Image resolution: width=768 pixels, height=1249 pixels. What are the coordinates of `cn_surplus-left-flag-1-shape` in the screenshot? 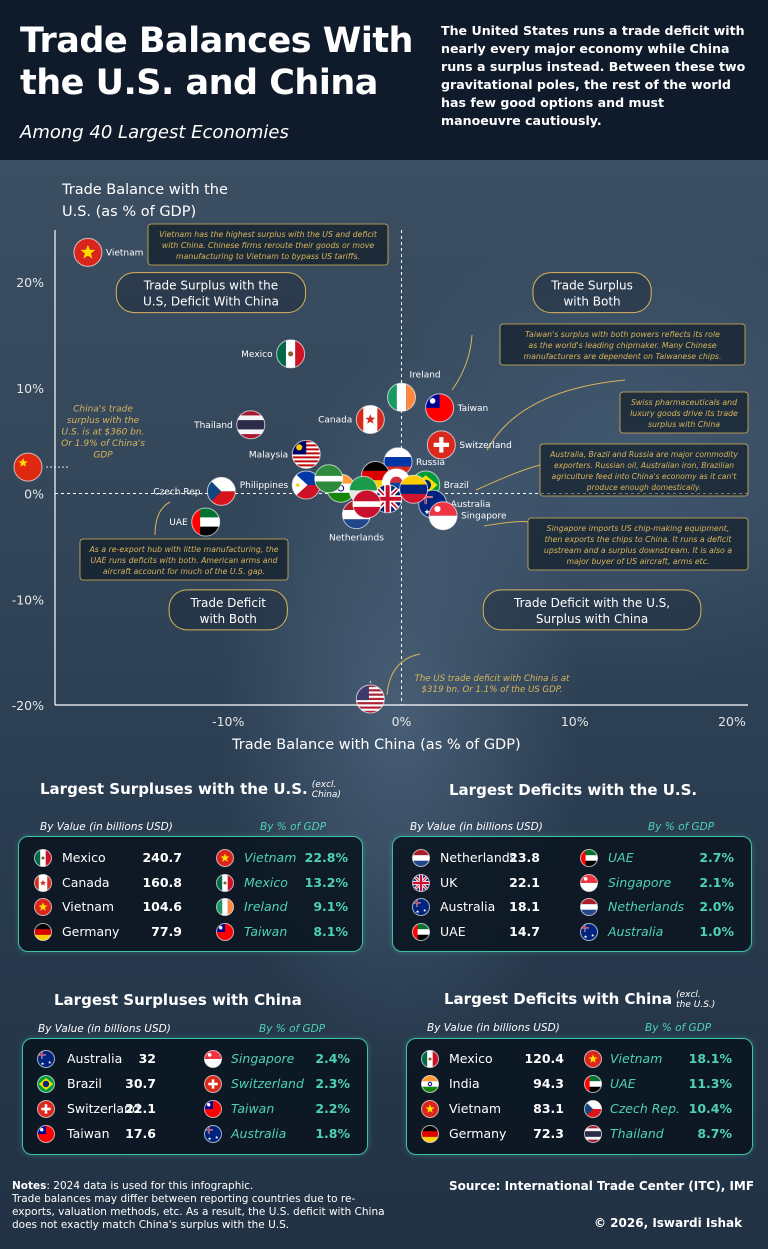 It's located at (46, 1084).